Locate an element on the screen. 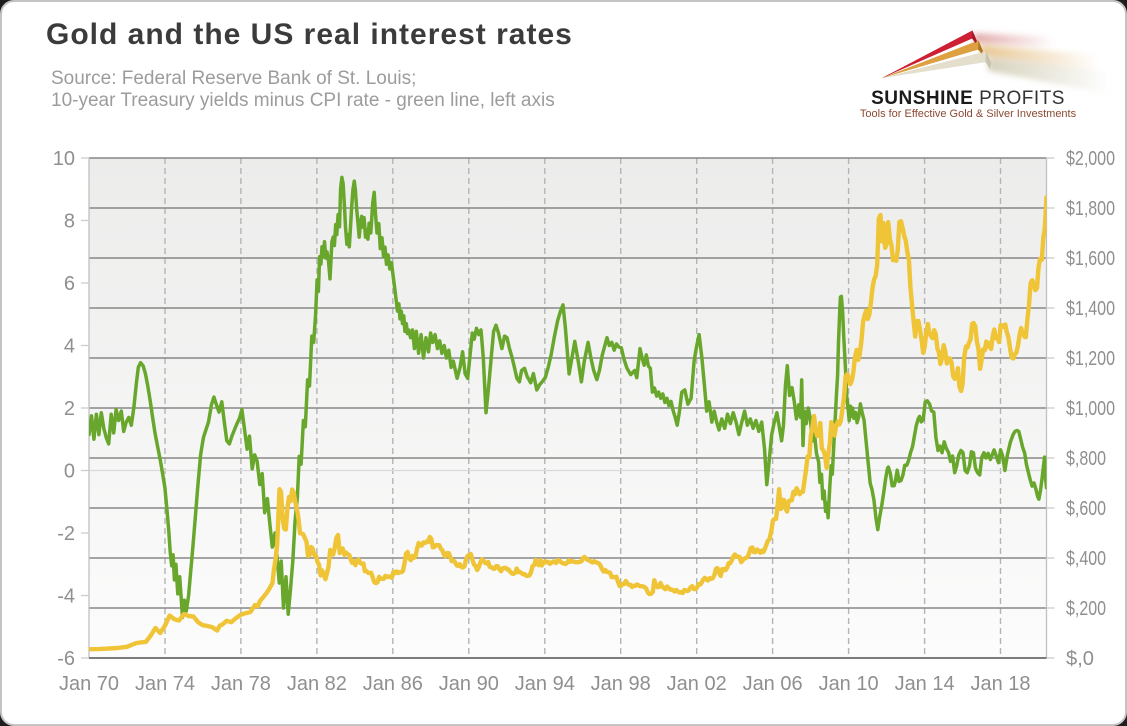 The height and width of the screenshot is (726, 1127). svg-text: $,800 is located at coordinates (1086, 459).